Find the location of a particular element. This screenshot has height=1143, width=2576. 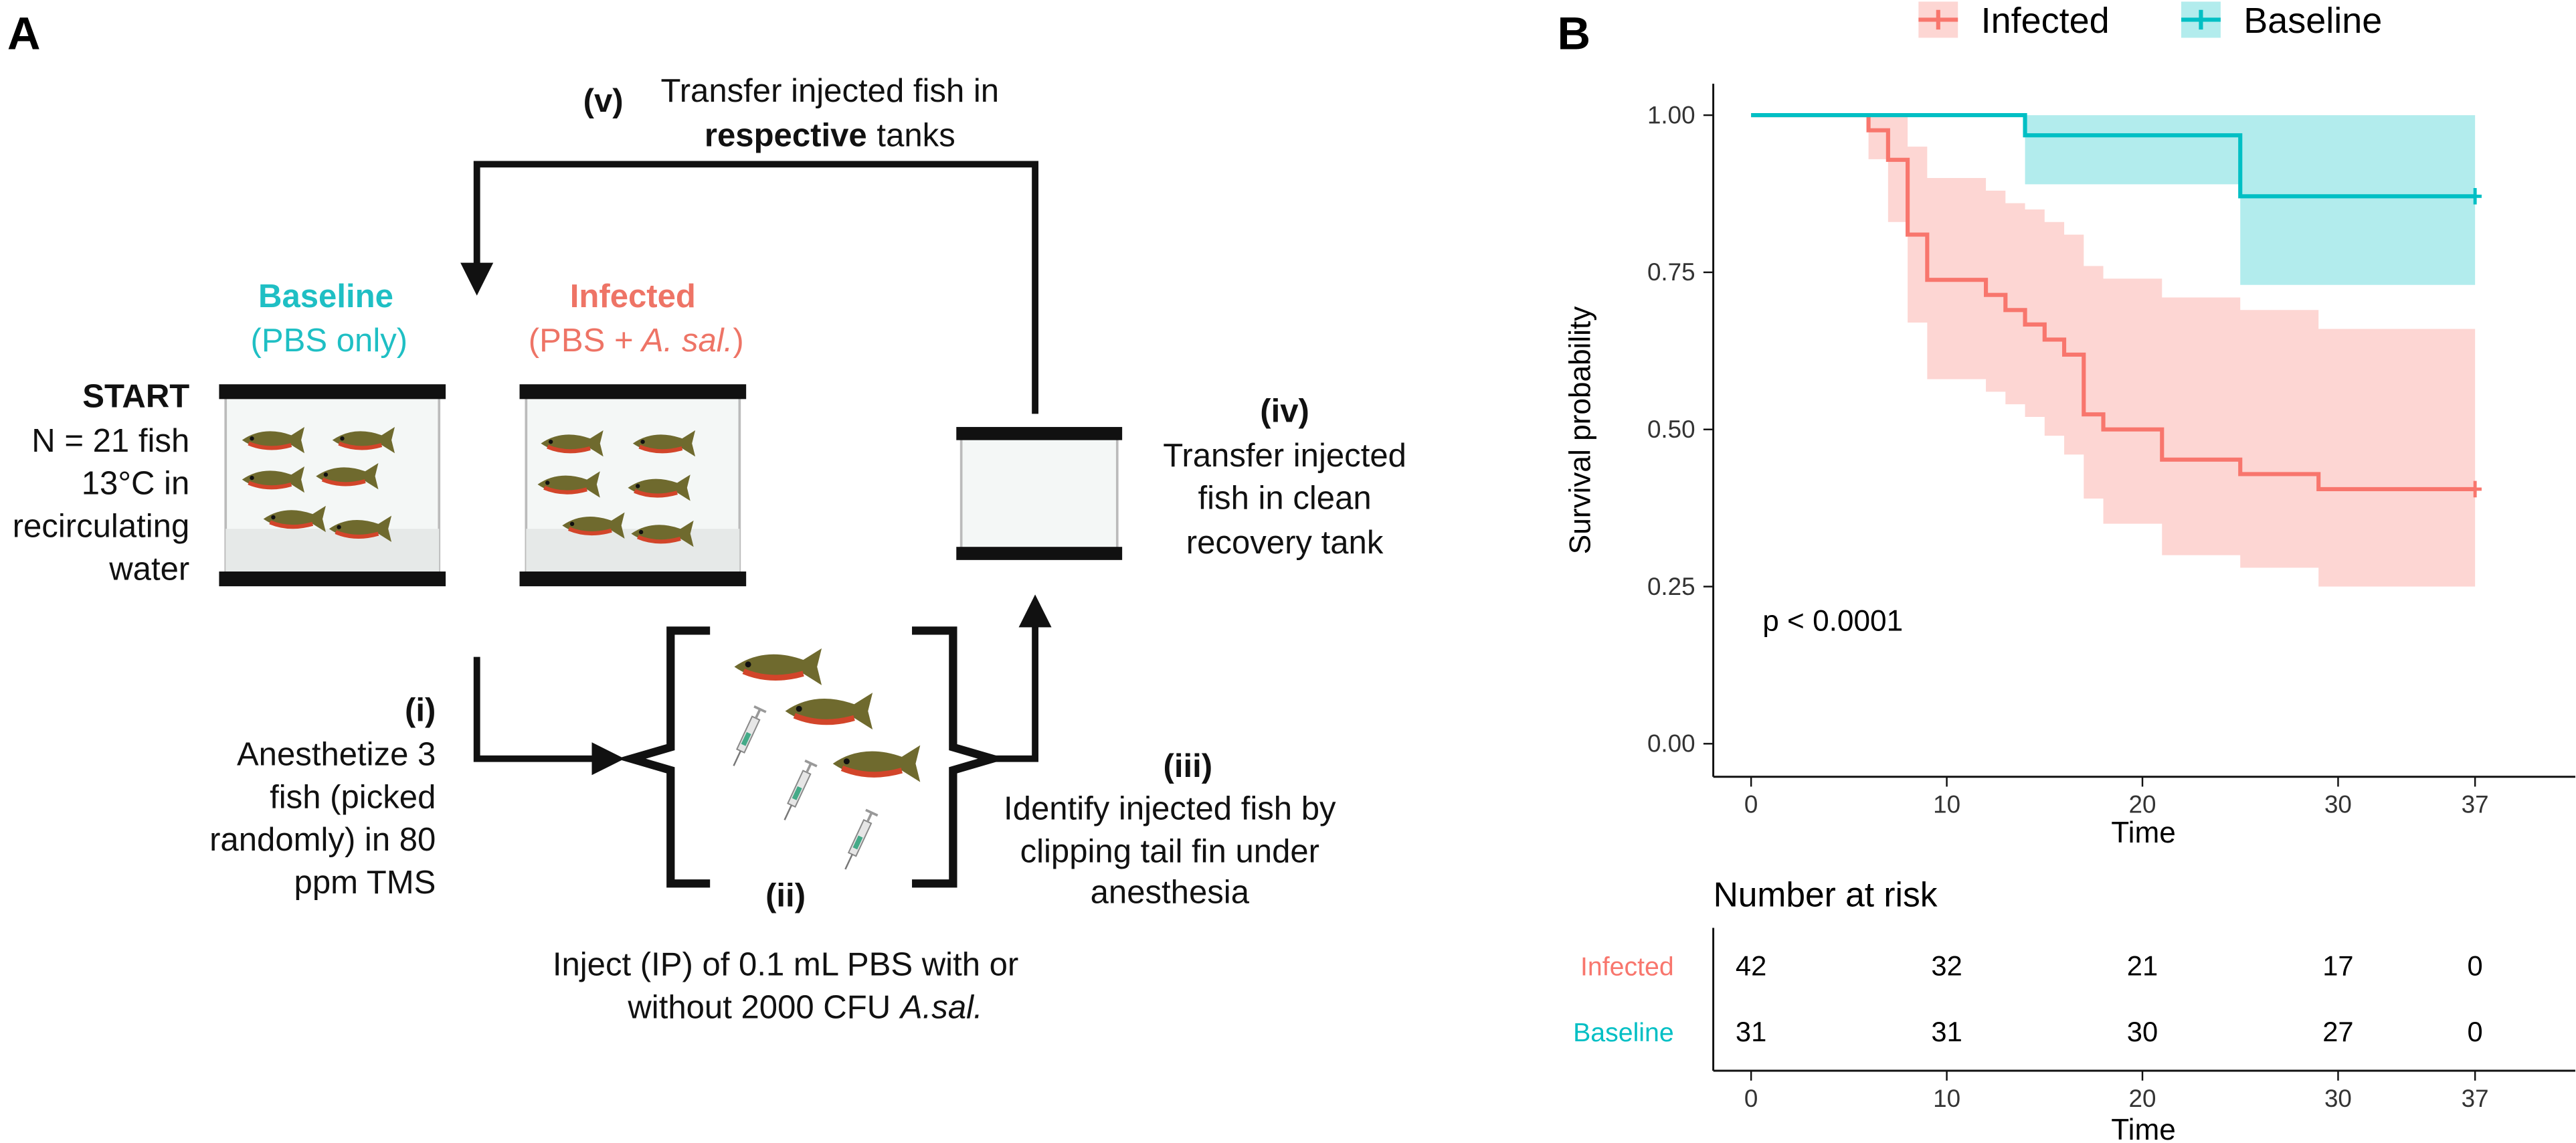

risk-value: 30 is located at coordinates (2142, 1031).